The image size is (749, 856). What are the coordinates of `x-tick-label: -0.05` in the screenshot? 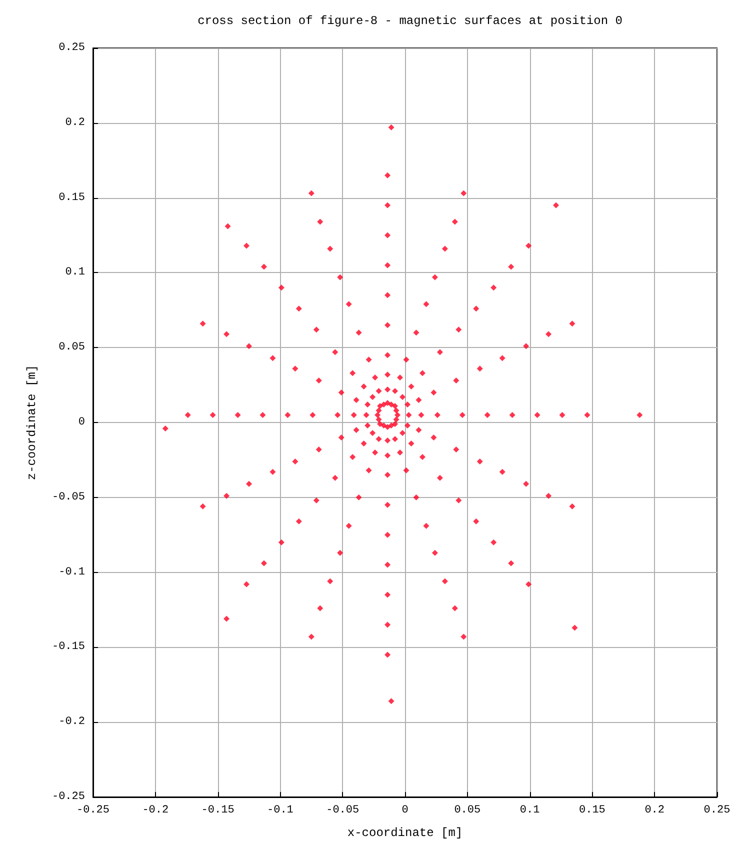 It's located at (343, 810).